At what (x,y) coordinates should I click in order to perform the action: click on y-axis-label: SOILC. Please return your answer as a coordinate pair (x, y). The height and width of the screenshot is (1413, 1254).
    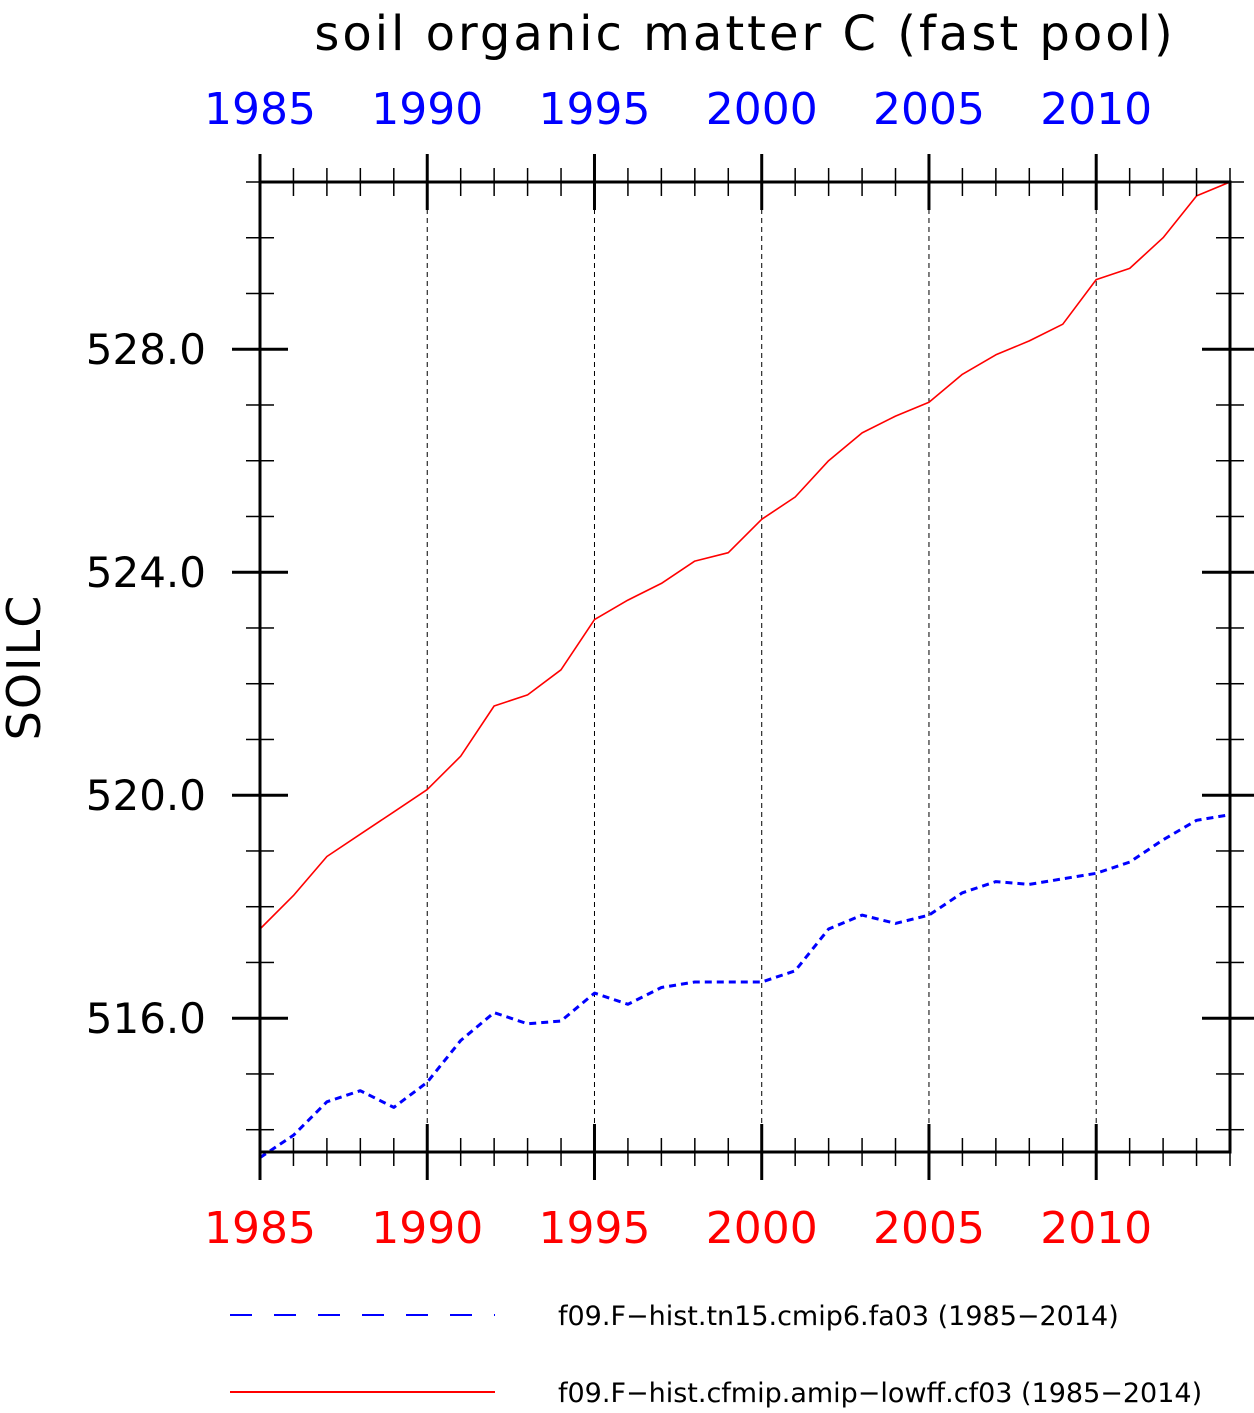
    Looking at the image, I should click on (25, 667).